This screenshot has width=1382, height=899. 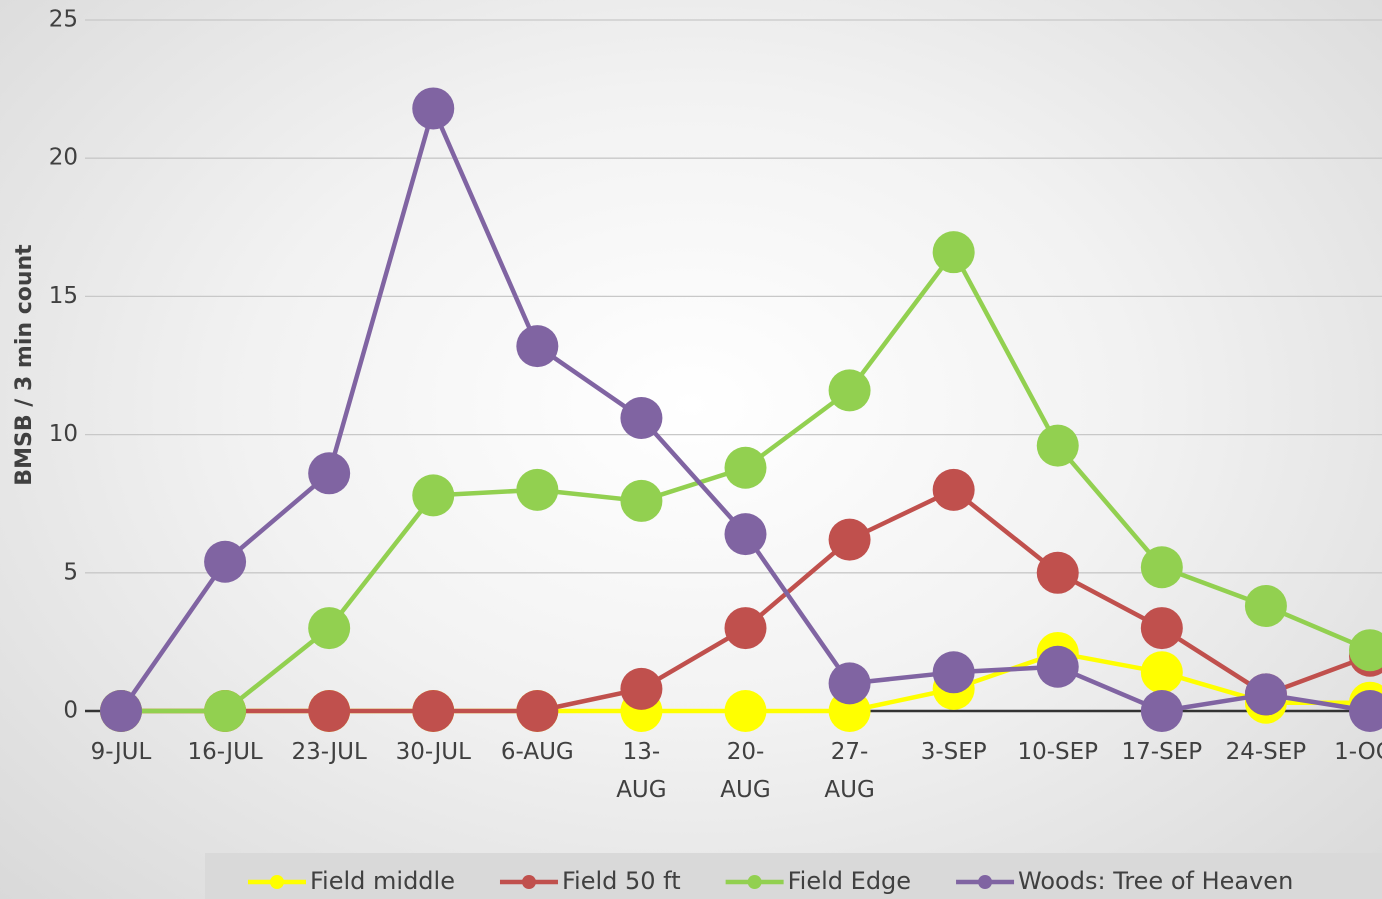 What do you see at coordinates (63, 158) in the screenshot?
I see `y-tick-label: 20` at bounding box center [63, 158].